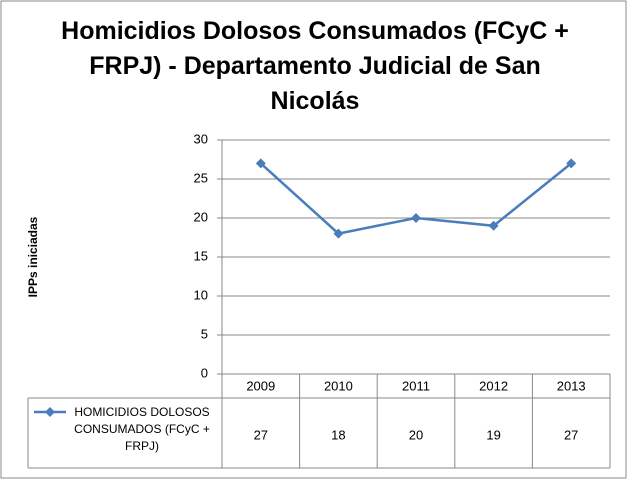 The height and width of the screenshot is (480, 628). Describe the element at coordinates (416, 434) in the screenshot. I see `table-value: 20` at that location.